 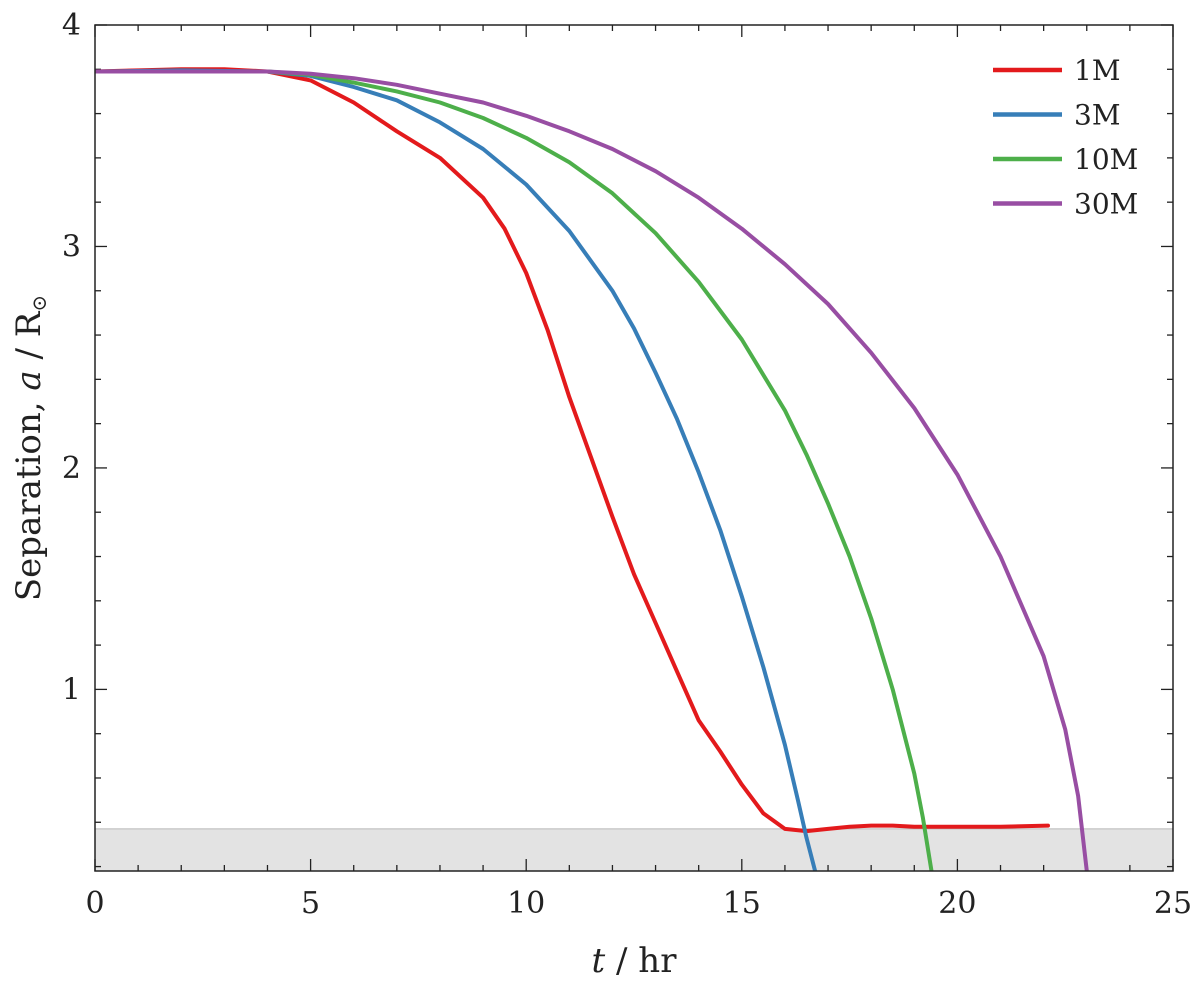 What do you see at coordinates (657, 961) in the screenshot?
I see `x-axis-unit: hr` at bounding box center [657, 961].